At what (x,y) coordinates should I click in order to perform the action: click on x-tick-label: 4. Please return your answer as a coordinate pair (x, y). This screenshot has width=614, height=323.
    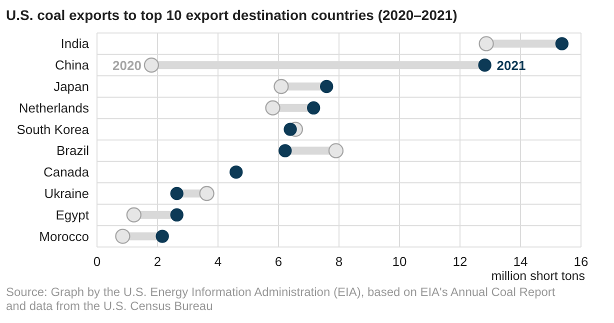
    Looking at the image, I should click on (218, 261).